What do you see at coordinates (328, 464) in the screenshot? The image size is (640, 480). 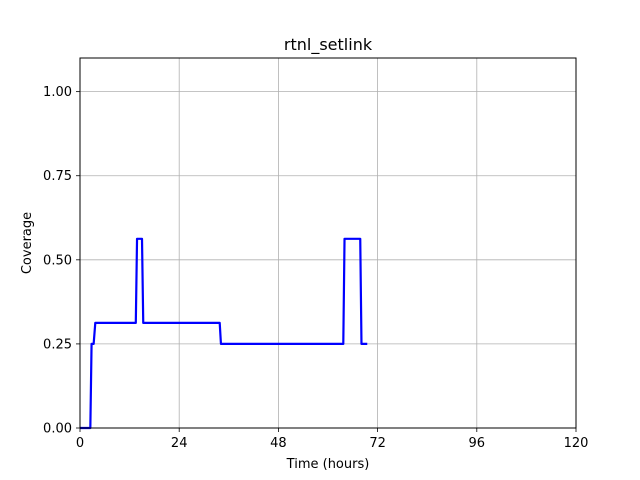 I see `x-axis-label: Time (hours)` at bounding box center [328, 464].